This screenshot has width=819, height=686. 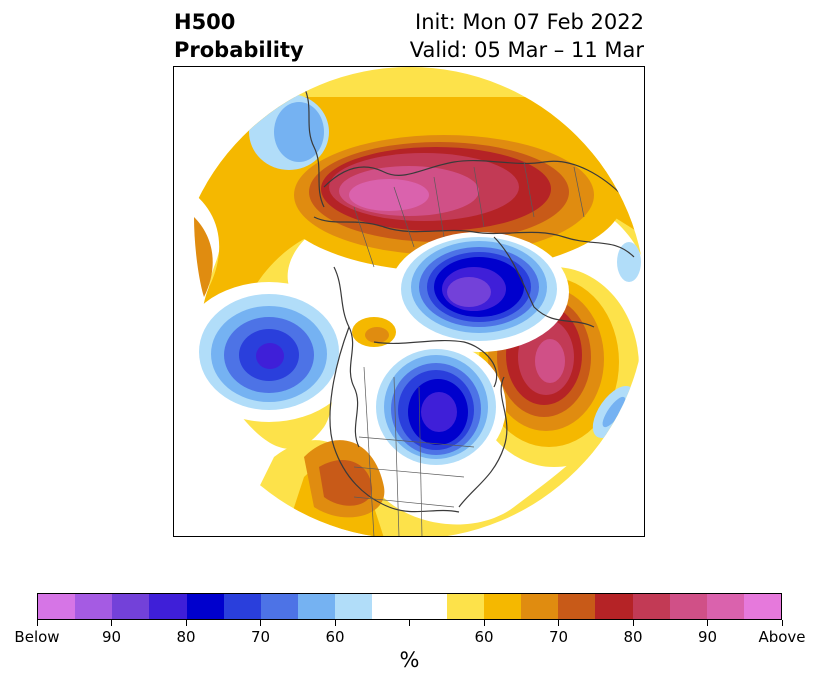 I want to click on colorbar-ticks: Below 90 80 70 60 60 70 80 90 Above, so click(x=410, y=633).